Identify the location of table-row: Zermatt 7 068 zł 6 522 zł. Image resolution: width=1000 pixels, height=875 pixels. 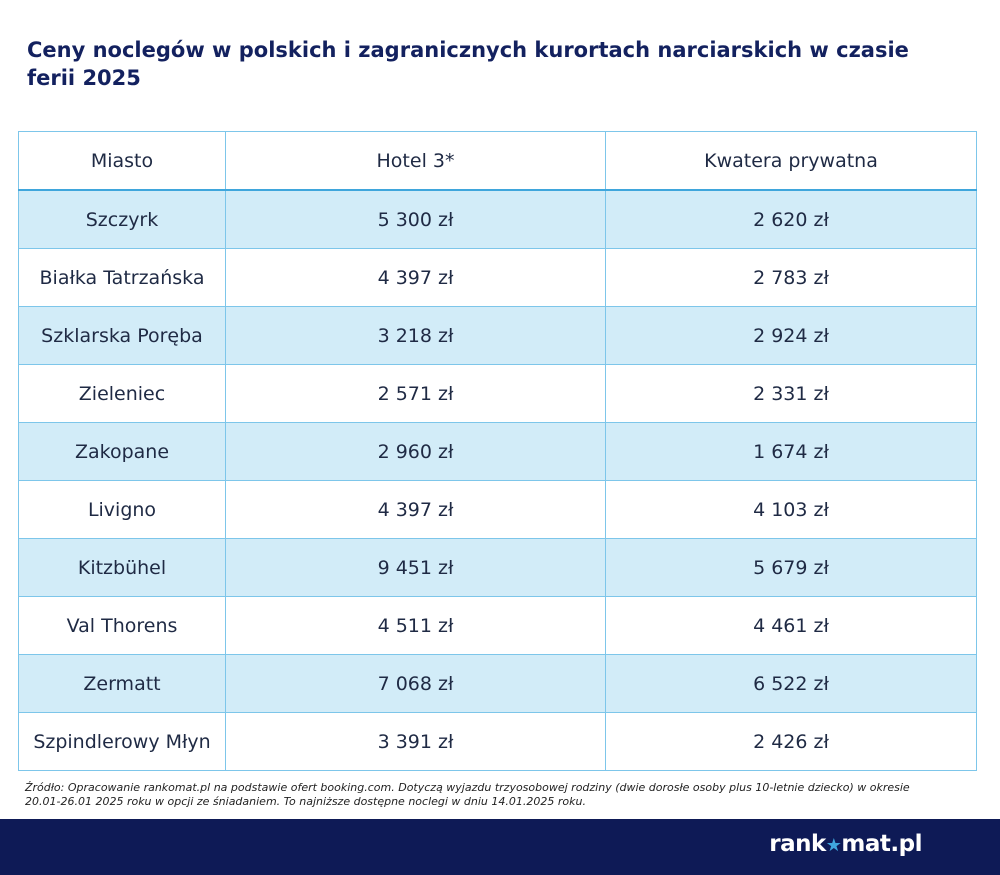
(497, 683).